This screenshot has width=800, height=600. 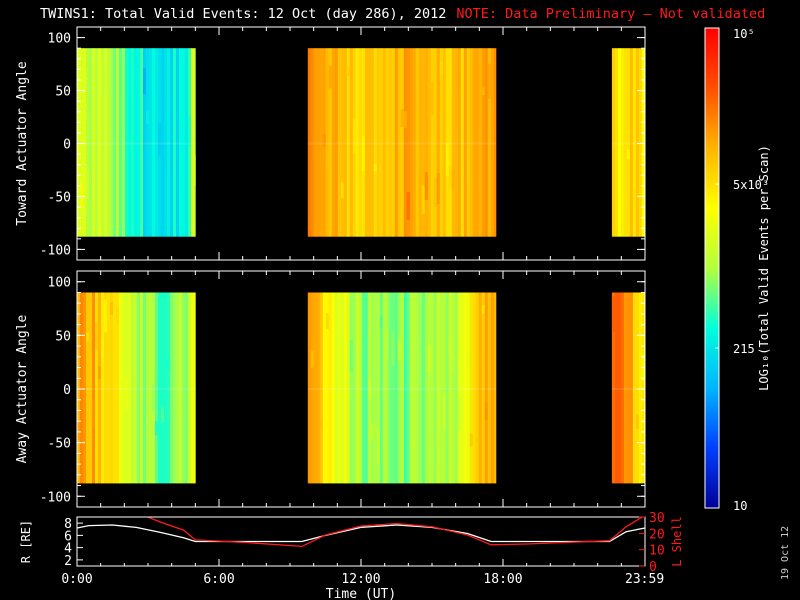 What do you see at coordinates (611, 14) in the screenshot?
I see `preliminary-note: NOTE: Data Preliminary — Not validated` at bounding box center [611, 14].